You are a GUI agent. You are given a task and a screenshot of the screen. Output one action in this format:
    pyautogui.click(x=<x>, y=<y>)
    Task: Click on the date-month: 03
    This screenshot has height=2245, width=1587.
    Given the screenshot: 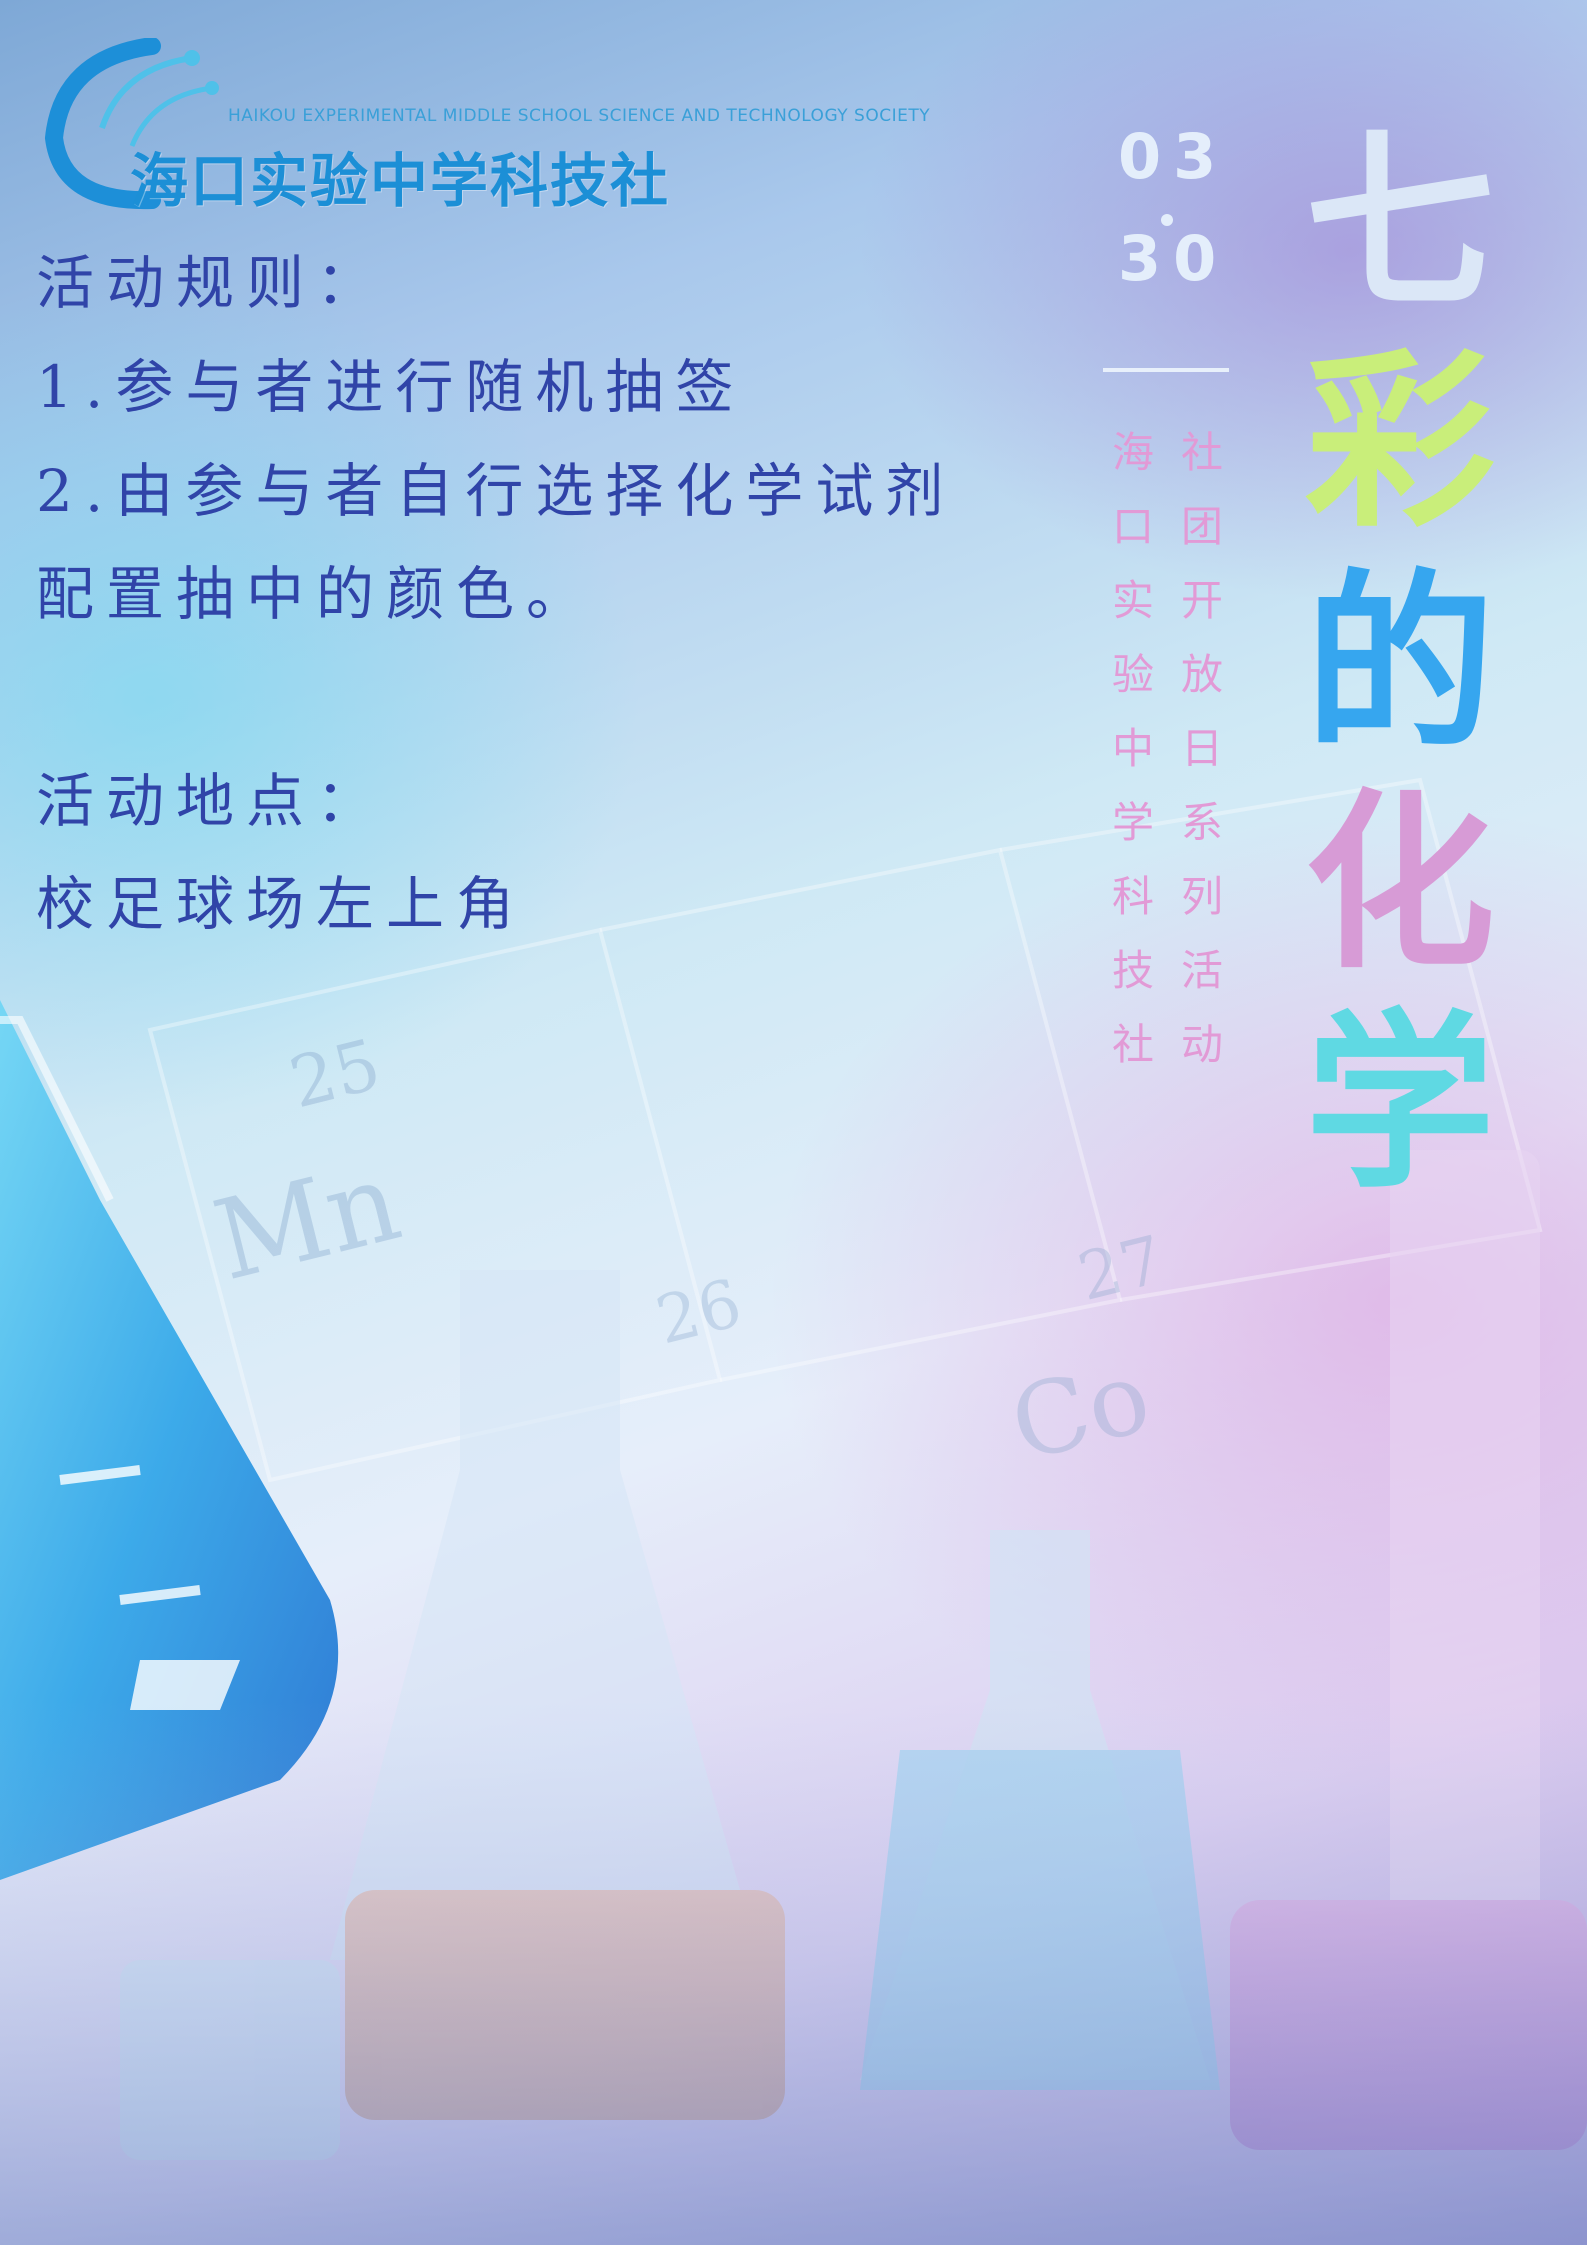 What is the action you would take?
    pyautogui.click(x=1173, y=156)
    